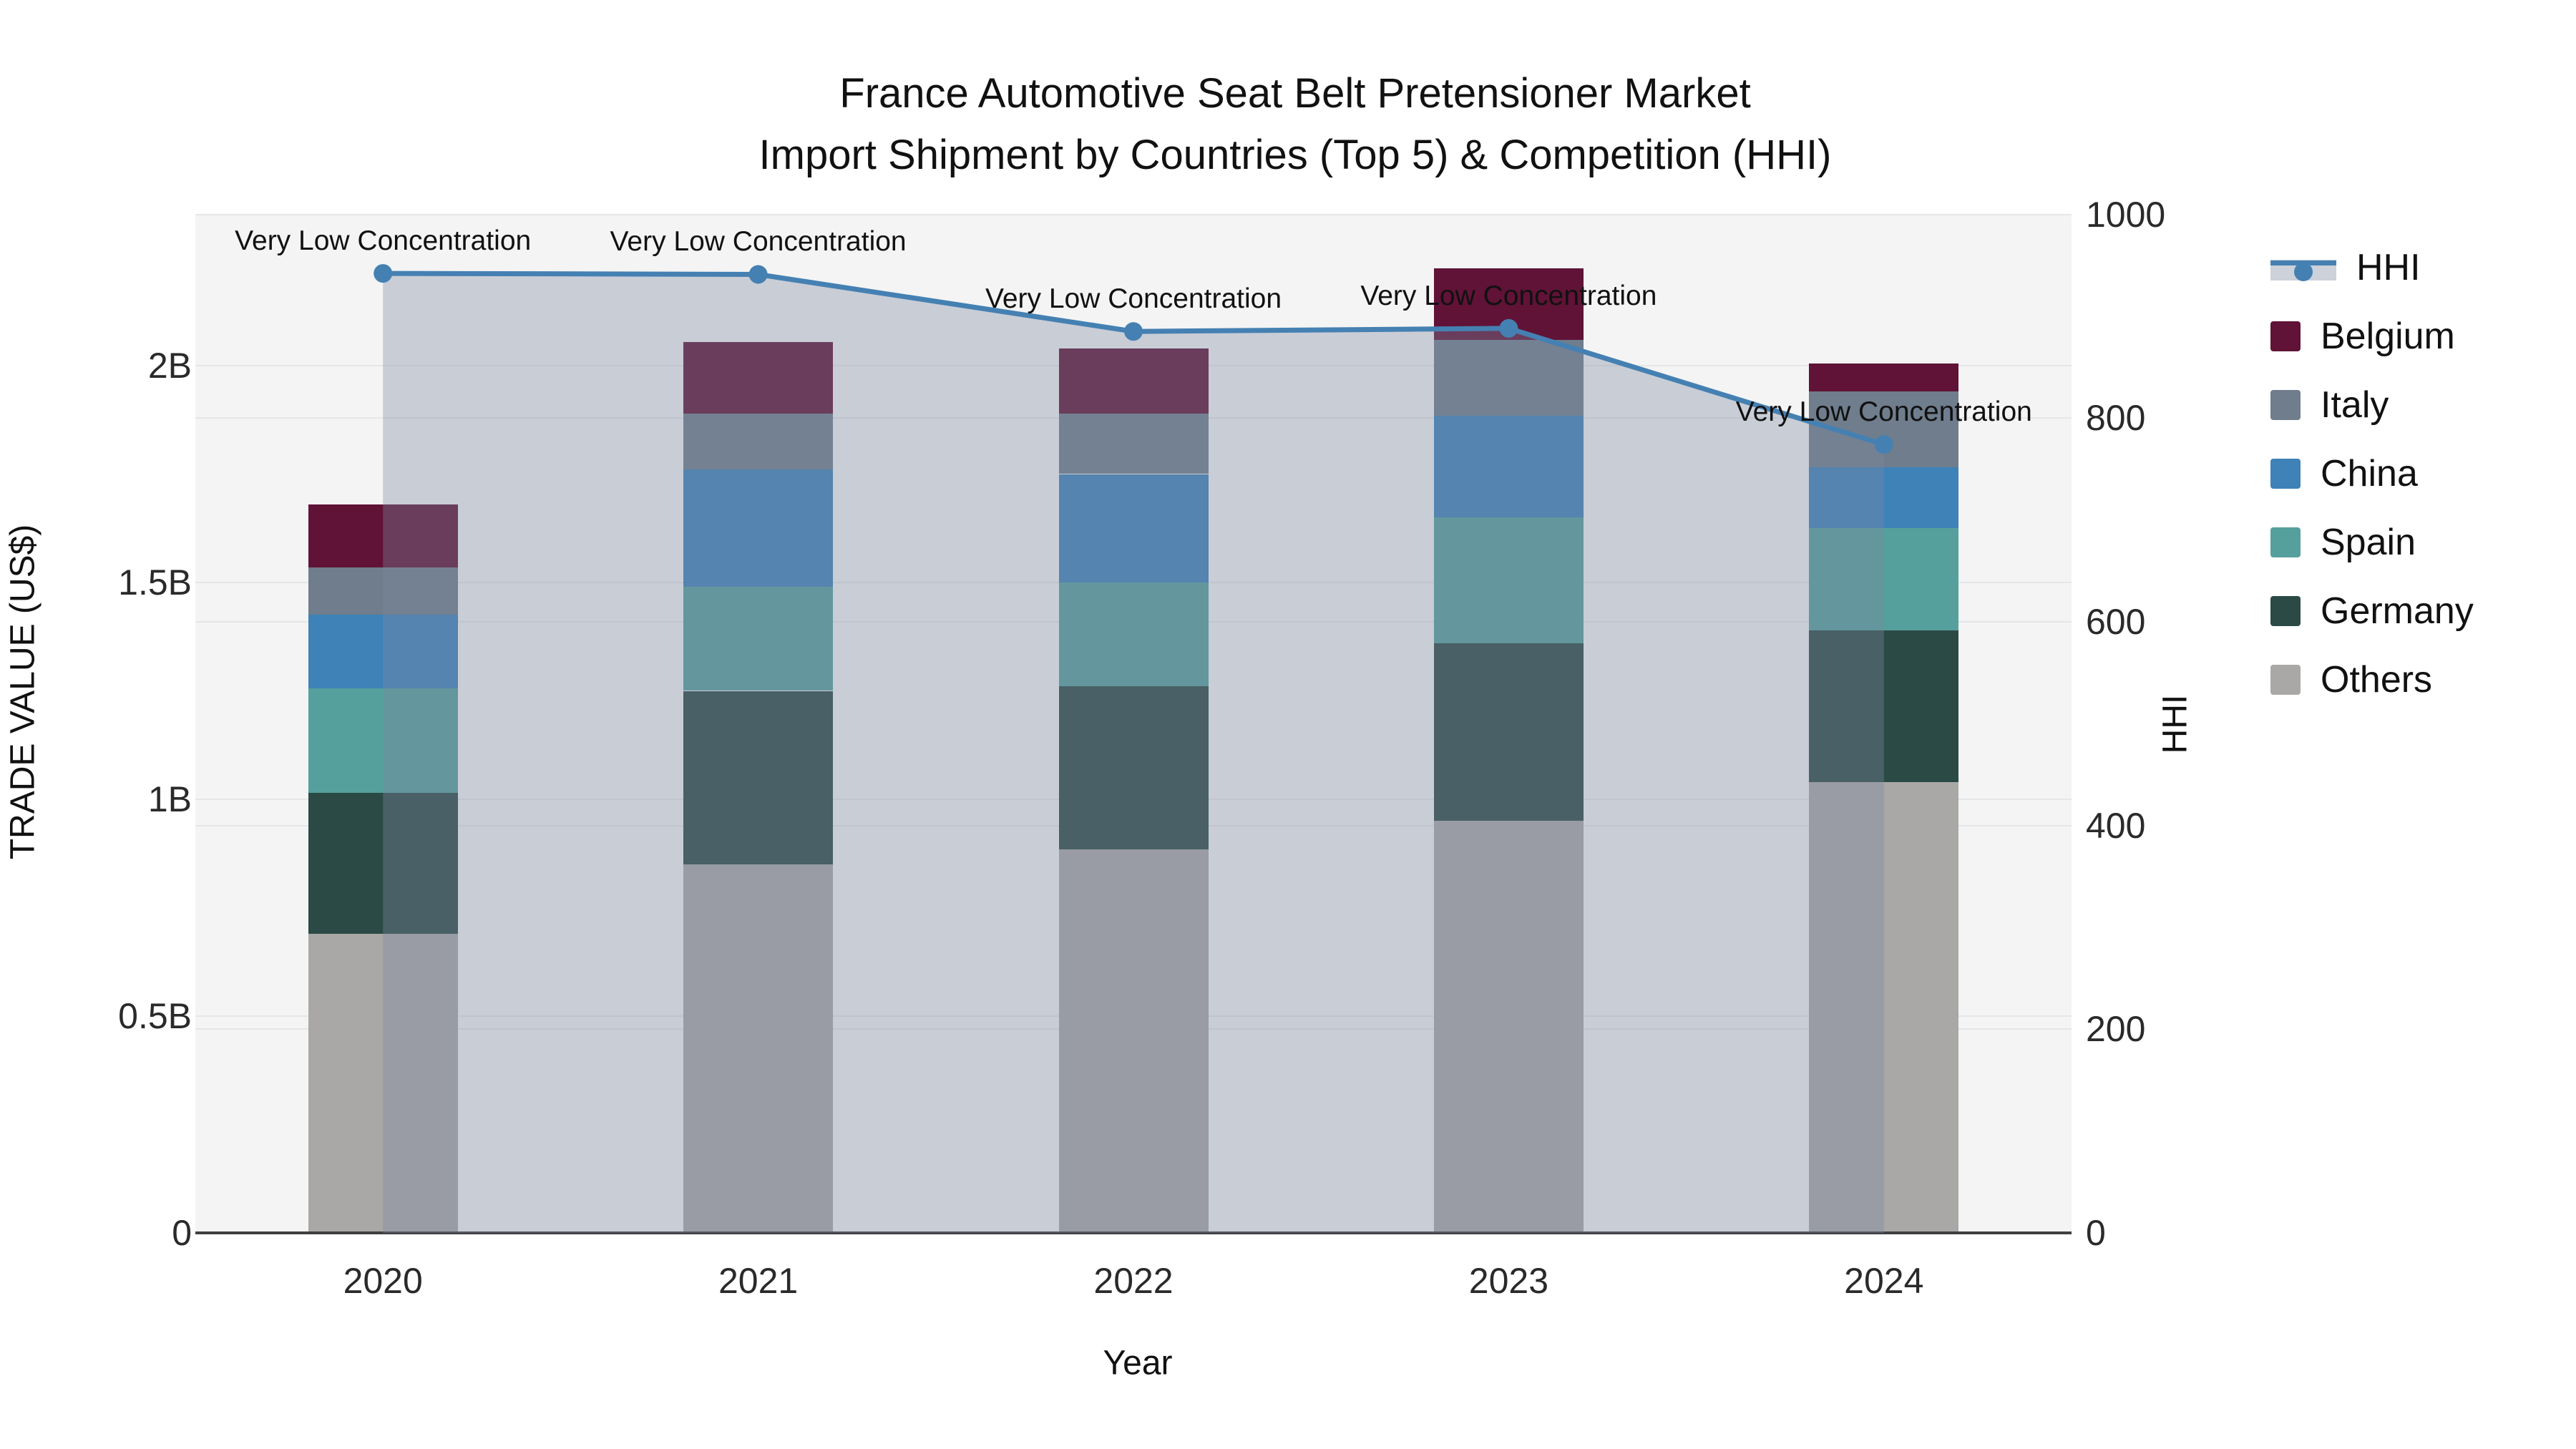 The image size is (2576, 1449). I want to click on legend-label-belgium: Belgium, so click(2388, 336).